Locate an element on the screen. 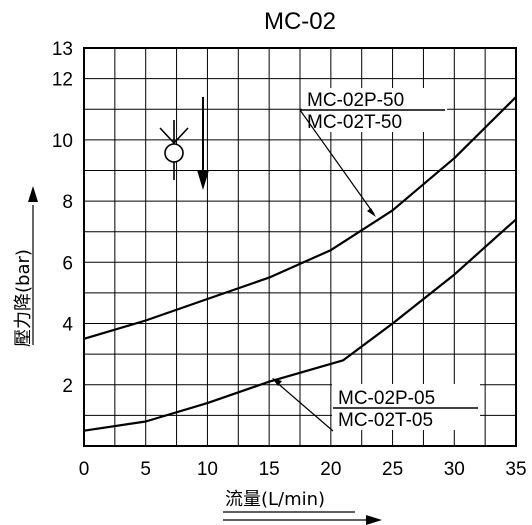 The width and height of the screenshot is (532, 525). y-tick-label: 2 is located at coordinates (67, 386).